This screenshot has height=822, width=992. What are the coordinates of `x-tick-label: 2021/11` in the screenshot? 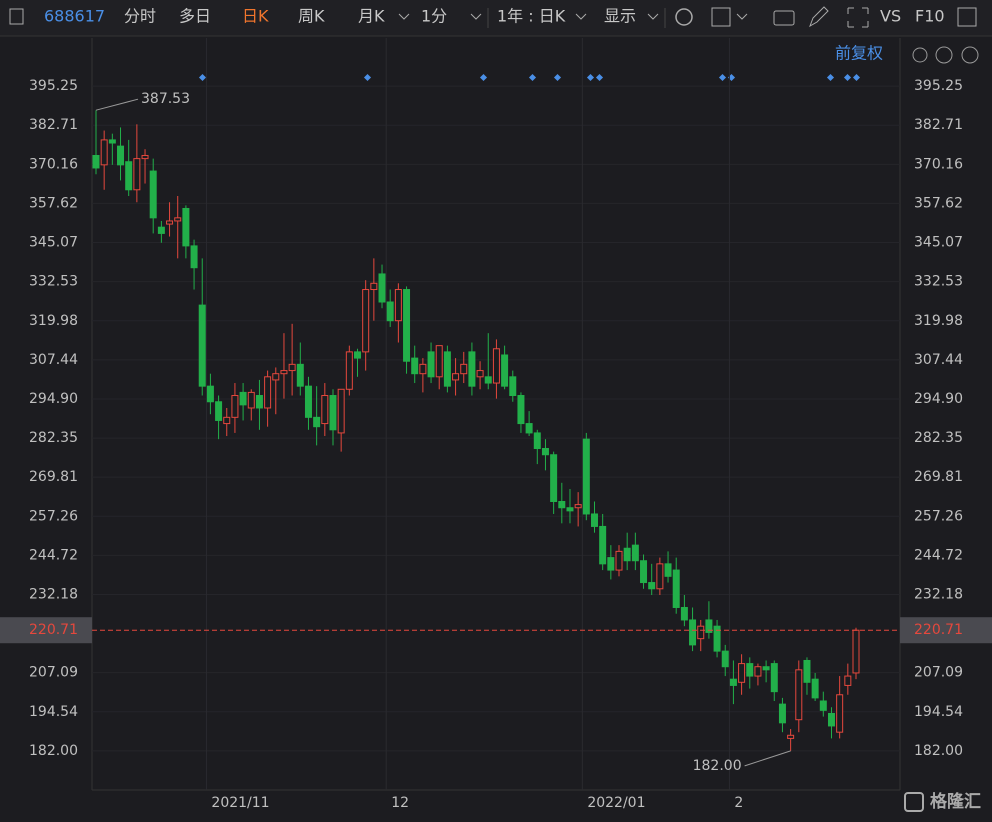 It's located at (240, 803).